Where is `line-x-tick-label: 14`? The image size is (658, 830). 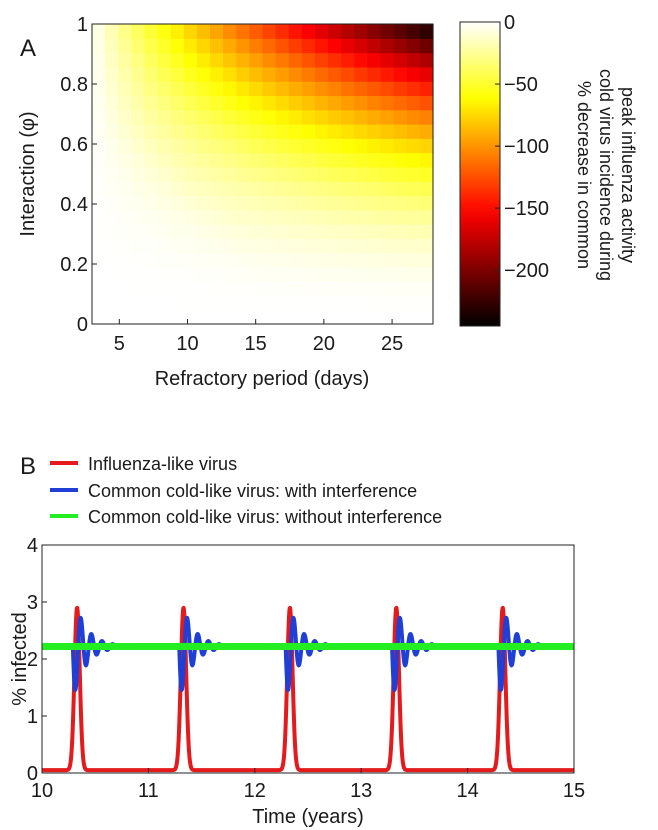
line-x-tick-label: 14 is located at coordinates (467, 791).